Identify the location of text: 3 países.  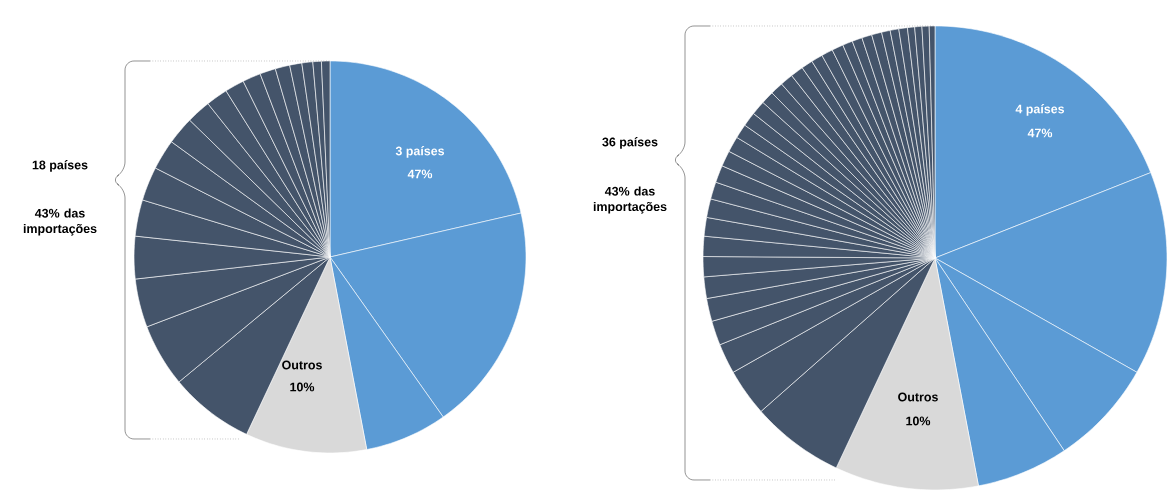
(420, 152).